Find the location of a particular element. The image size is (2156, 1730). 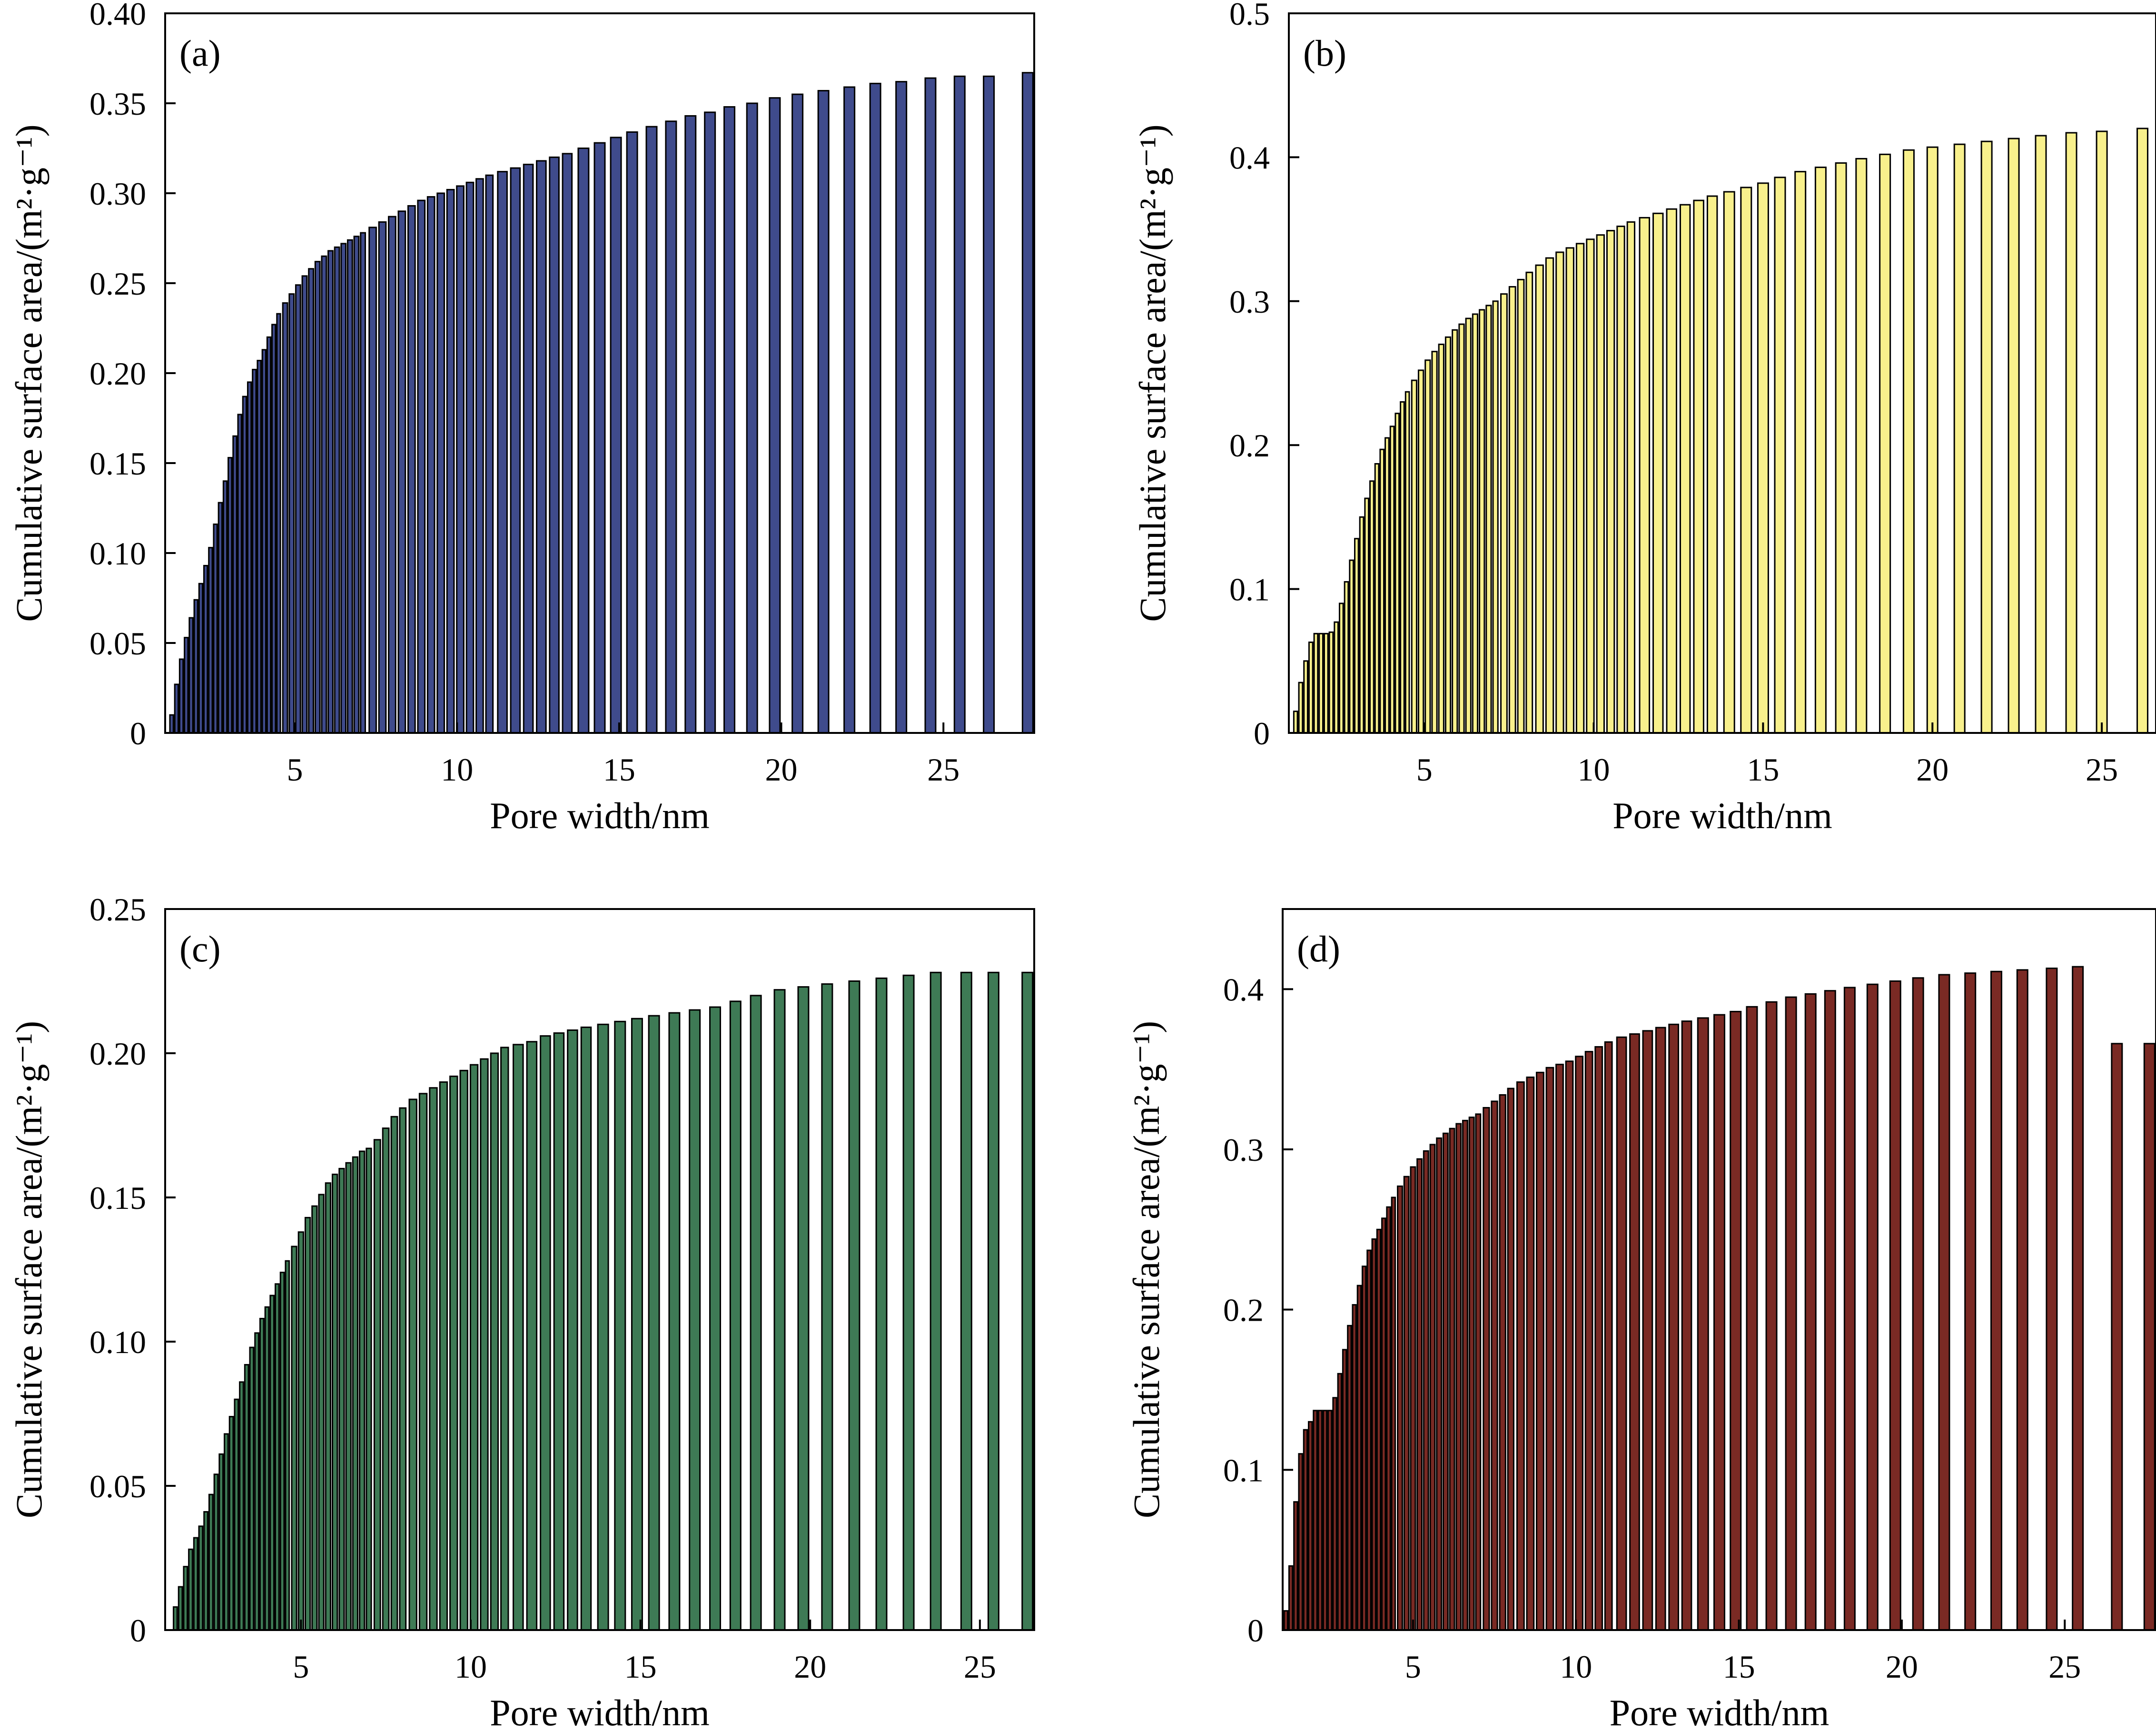

y-axis-label: Cumulative surface area/(m²·g⁻¹) is located at coordinates (1146, 1269).